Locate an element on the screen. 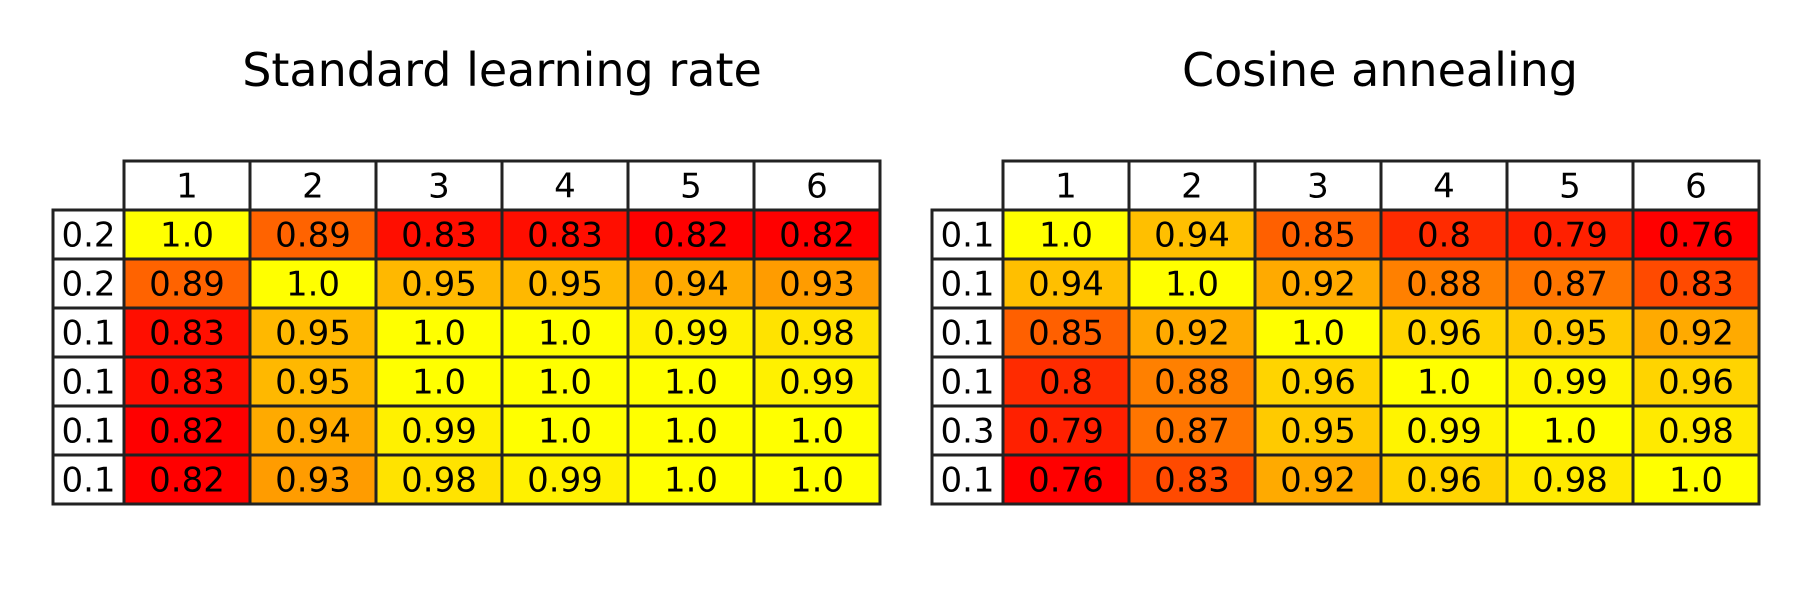 The image size is (1800, 600). cell-value: 0.98 is located at coordinates (1696, 432).